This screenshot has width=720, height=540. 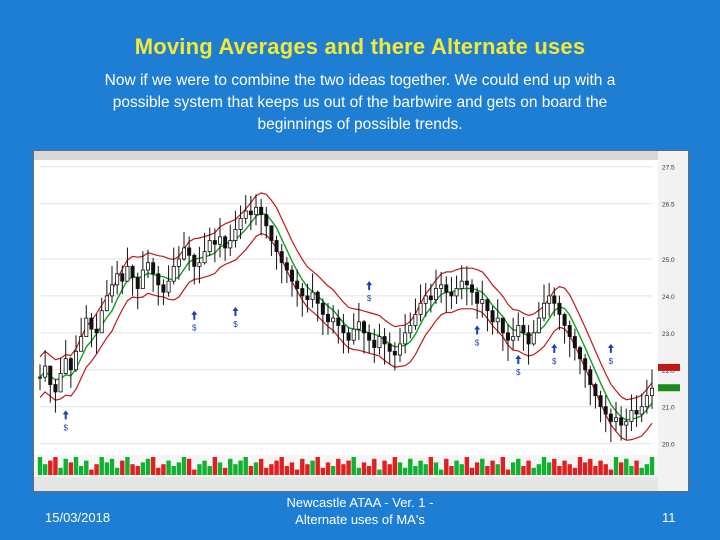 What do you see at coordinates (669, 388) in the screenshot?
I see `price-tag-current` at bounding box center [669, 388].